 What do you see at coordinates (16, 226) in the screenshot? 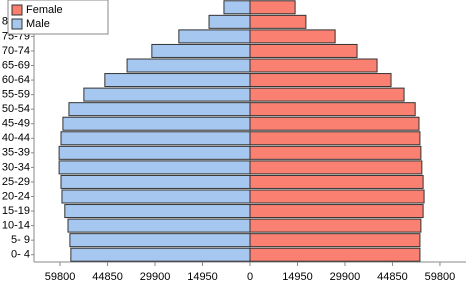
I see `y-tick-label: 10-14` at bounding box center [16, 226].